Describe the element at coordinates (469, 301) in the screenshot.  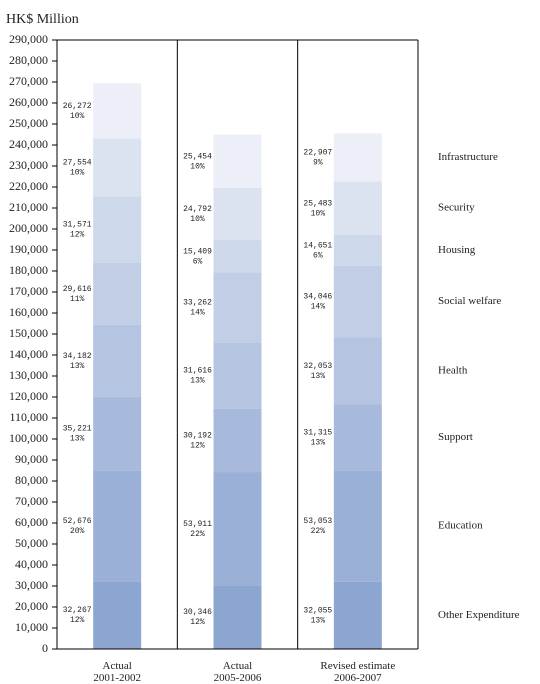
I see `legend-label: Social welfare` at that location.